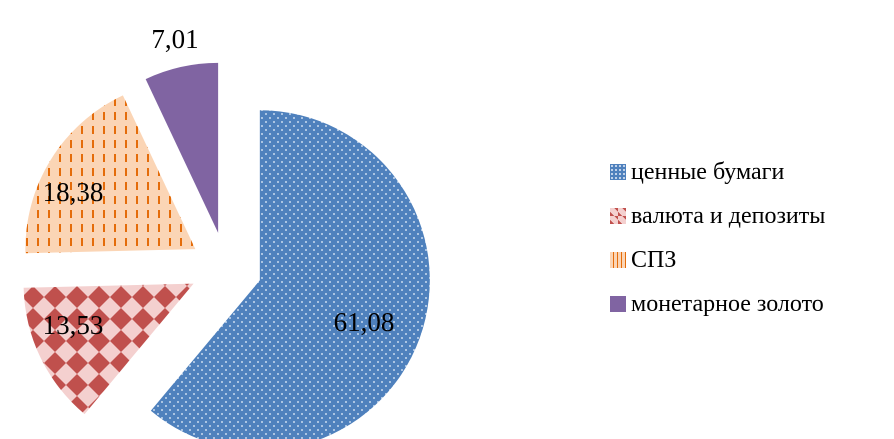 The height and width of the screenshot is (439, 894). I want to click on legend-swatch-securities, so click(618, 172).